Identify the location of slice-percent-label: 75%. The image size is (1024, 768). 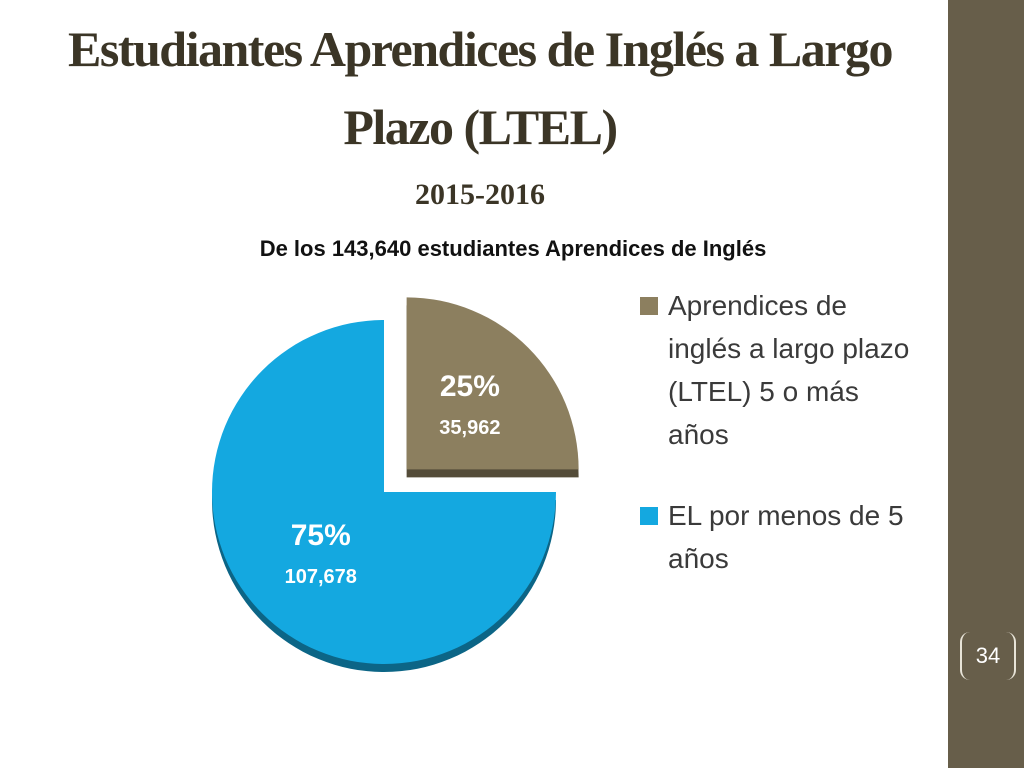
(321, 535).